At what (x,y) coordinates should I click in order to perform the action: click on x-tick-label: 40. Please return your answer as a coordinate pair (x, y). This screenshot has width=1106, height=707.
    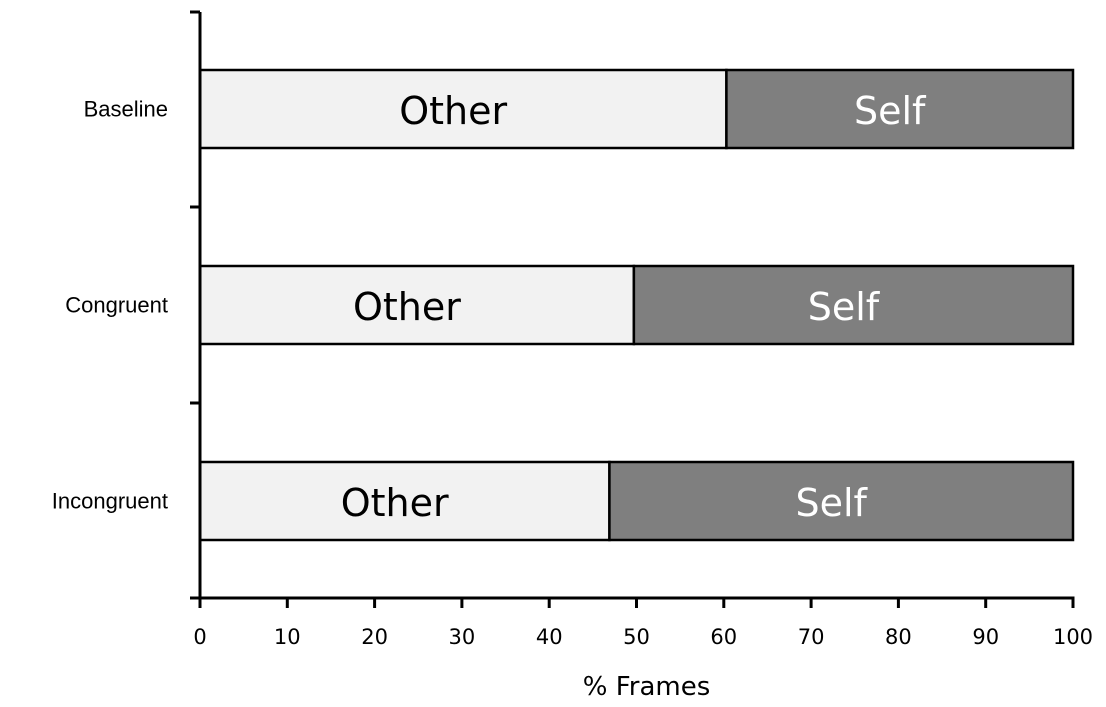
    Looking at the image, I should click on (549, 637).